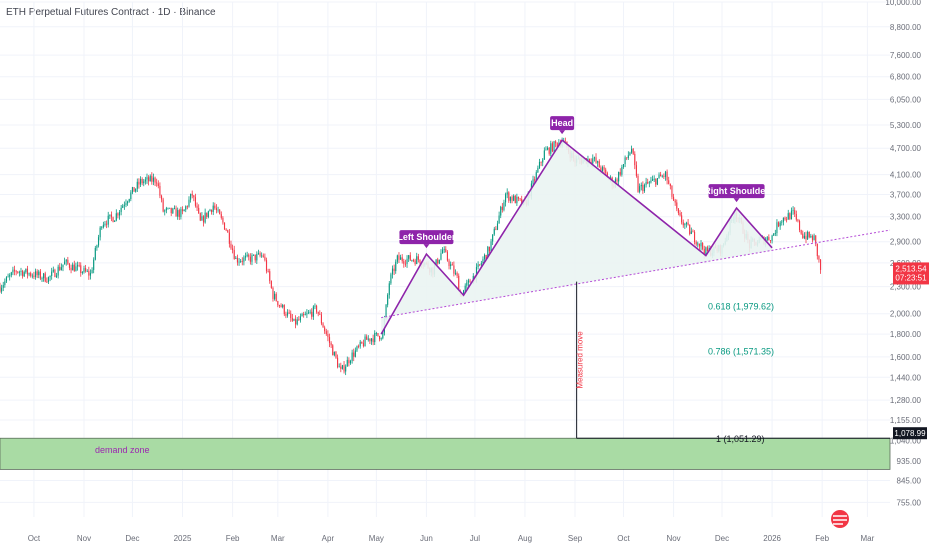 Image resolution: width=932 pixels, height=550 pixels. Describe the element at coordinates (906, 287) in the screenshot. I see `y-tick-label: 2,300.00` at that location.